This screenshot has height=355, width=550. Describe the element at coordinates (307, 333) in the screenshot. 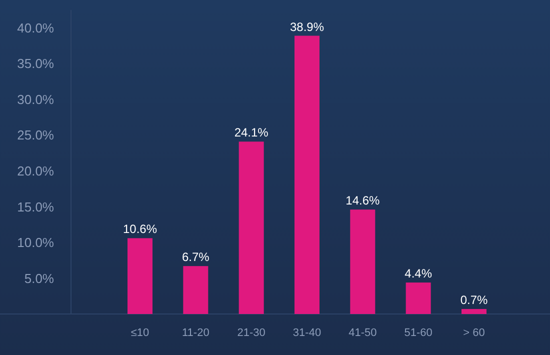

I see `x-tick-label: 31-40` at that location.